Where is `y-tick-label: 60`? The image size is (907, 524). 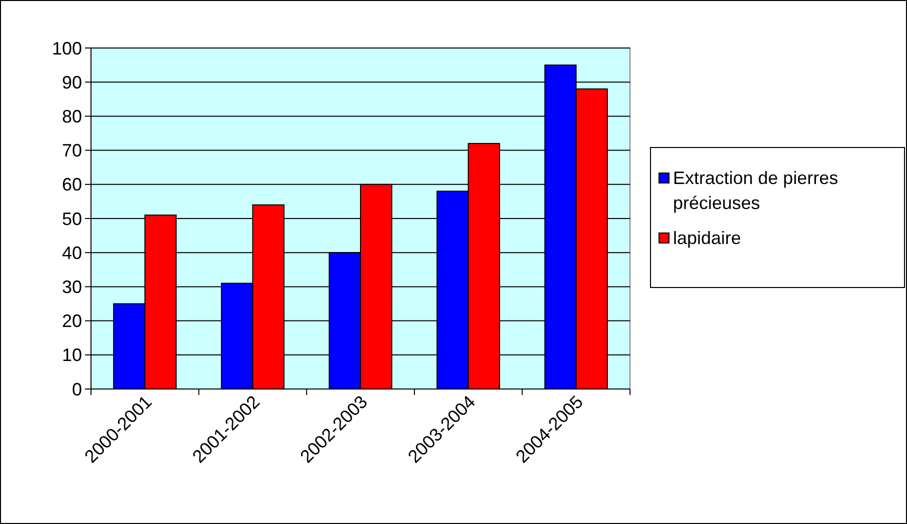
y-tick-label: 60 is located at coordinates (72, 184).